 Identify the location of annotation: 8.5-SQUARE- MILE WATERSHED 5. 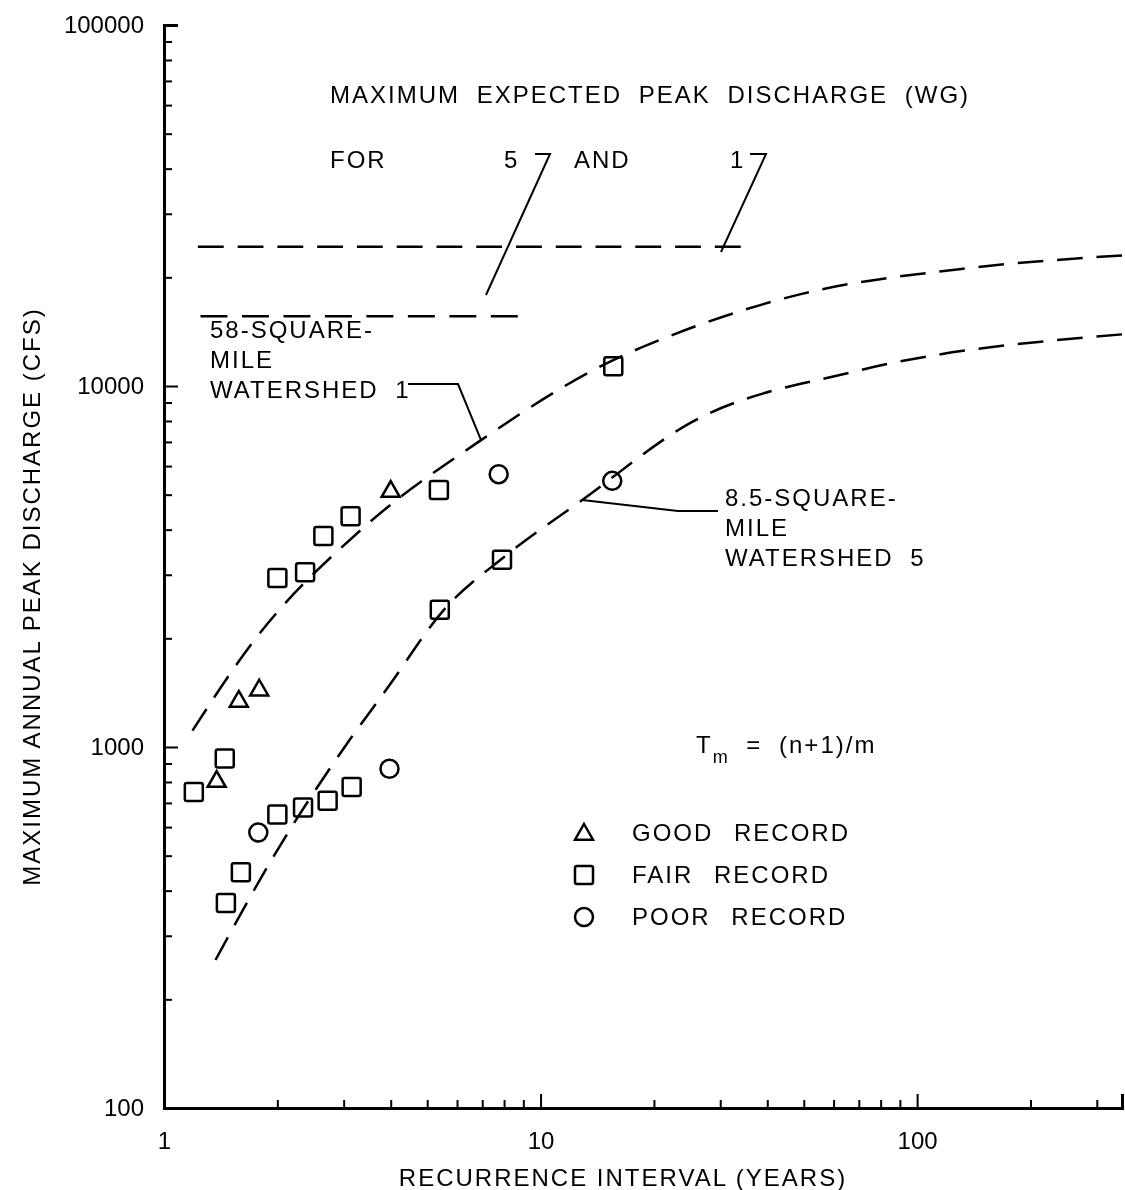
(825, 527).